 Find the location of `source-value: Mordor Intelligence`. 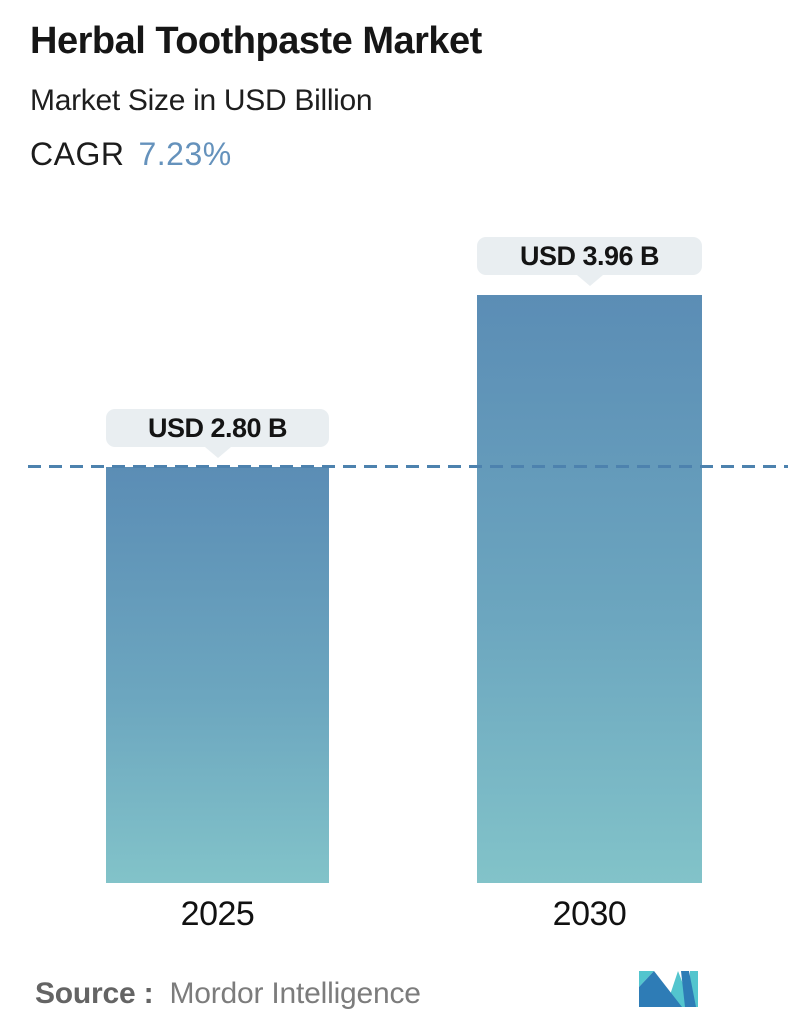

source-value: Mordor Intelligence is located at coordinates (295, 993).